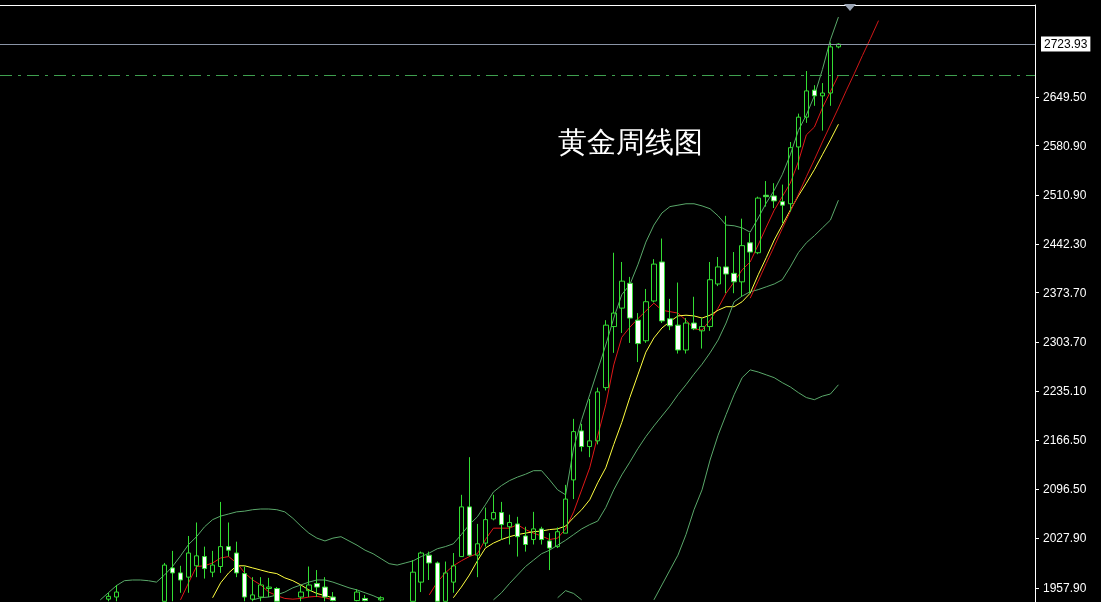  Describe the element at coordinates (1065, 292) in the screenshot. I see `y-tick-label: 2373.70` at that location.